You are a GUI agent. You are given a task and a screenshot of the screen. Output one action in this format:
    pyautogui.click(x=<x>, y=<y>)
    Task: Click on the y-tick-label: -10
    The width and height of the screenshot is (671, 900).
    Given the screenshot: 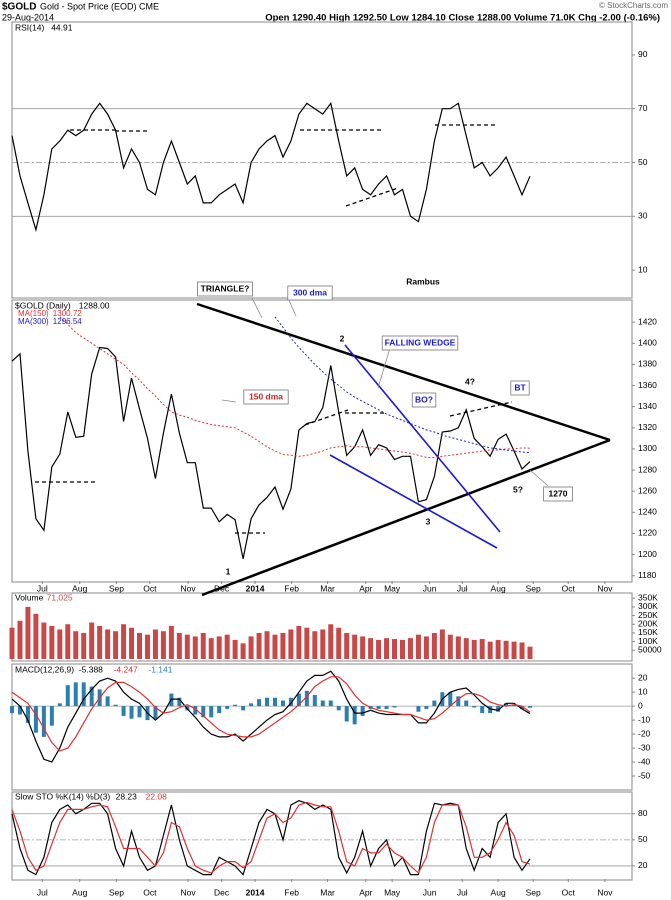 What is the action you would take?
    pyautogui.click(x=644, y=719)
    